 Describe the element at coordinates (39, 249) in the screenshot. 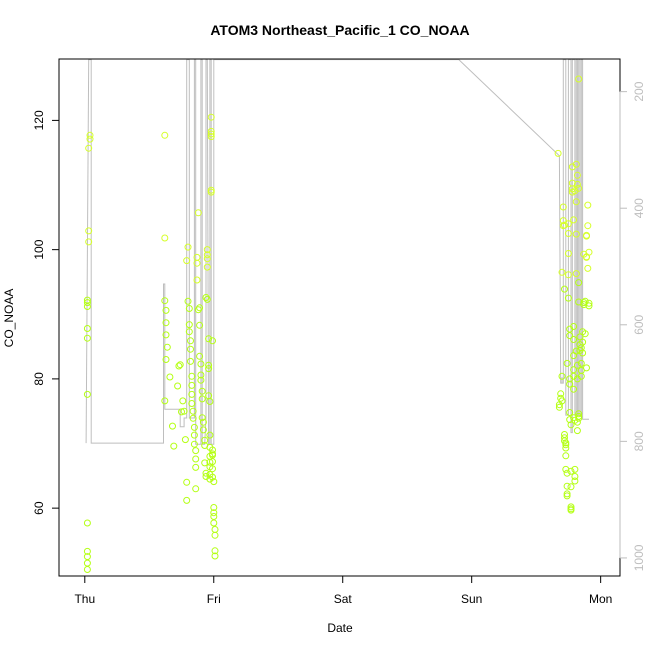

I see `y-tick-label: 100` at that location.